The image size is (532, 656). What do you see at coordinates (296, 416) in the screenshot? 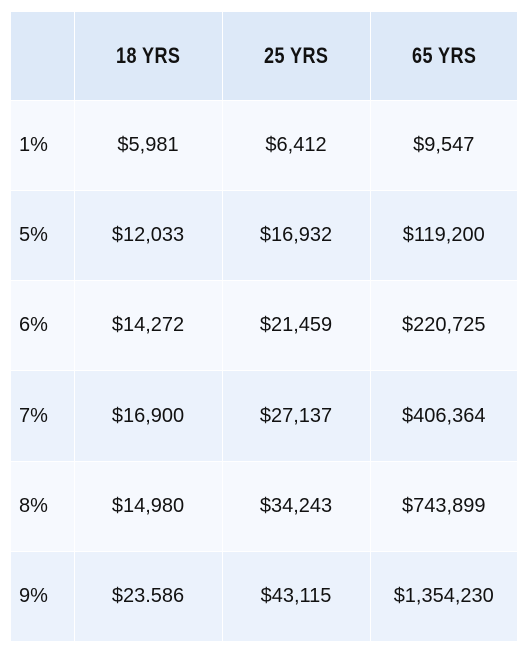
I see `value-cell-25-yrs: $27,137` at bounding box center [296, 416].